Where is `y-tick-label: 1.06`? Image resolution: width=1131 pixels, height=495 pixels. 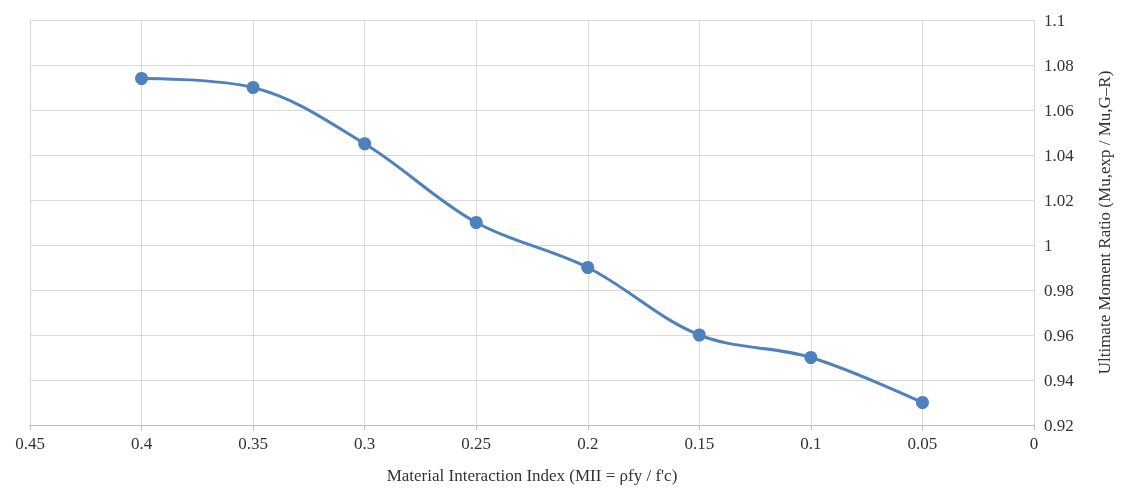
y-tick-label: 1.06 is located at coordinates (1059, 110).